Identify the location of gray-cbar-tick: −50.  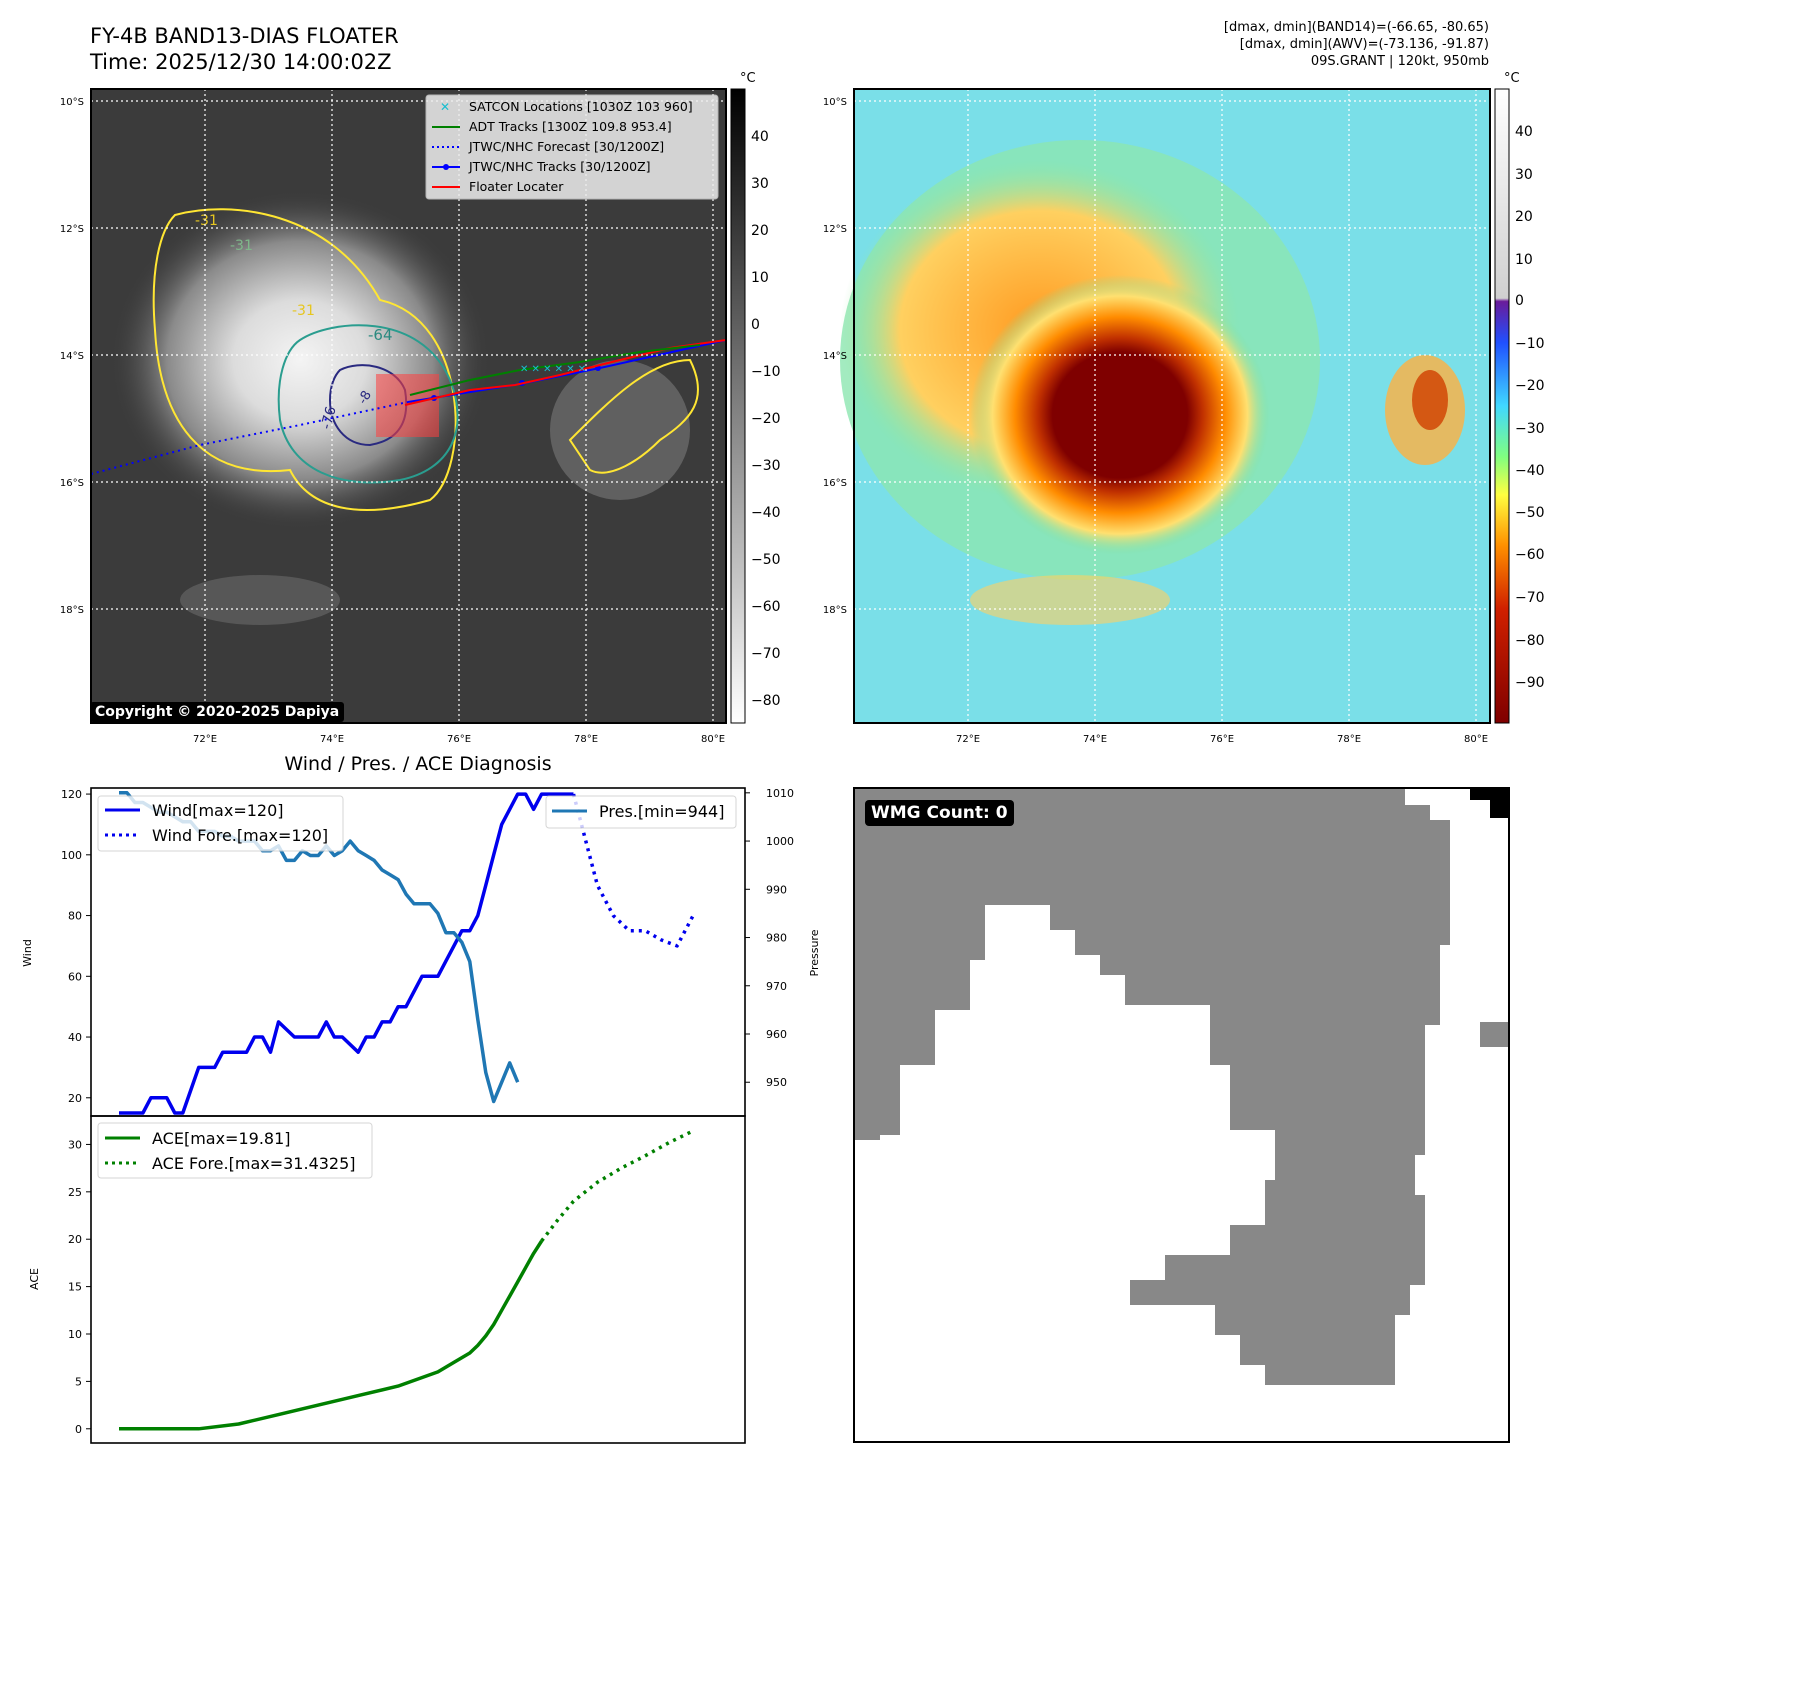
(766, 560).